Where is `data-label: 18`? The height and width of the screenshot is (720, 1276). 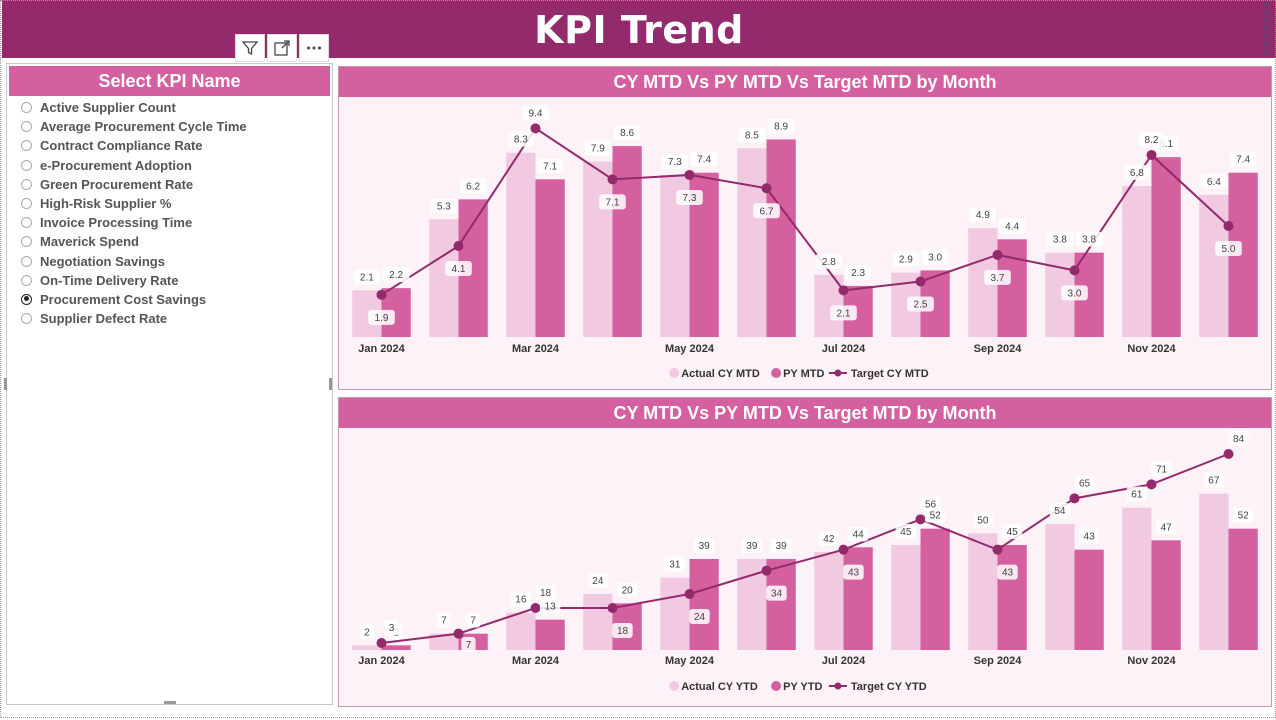 data-label: 18 is located at coordinates (623, 631).